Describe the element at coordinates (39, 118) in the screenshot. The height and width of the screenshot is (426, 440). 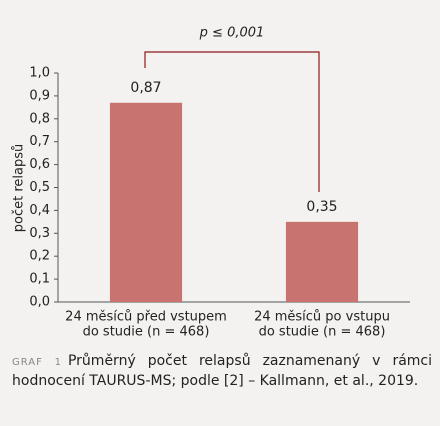
I see `y-tick-label: 0,8` at that location.